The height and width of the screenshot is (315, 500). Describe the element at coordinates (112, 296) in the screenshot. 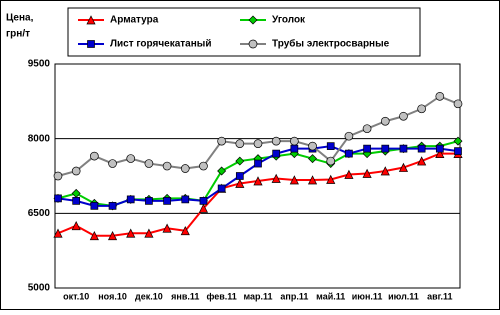

I see `x-tick-label: ноя.10` at that location.